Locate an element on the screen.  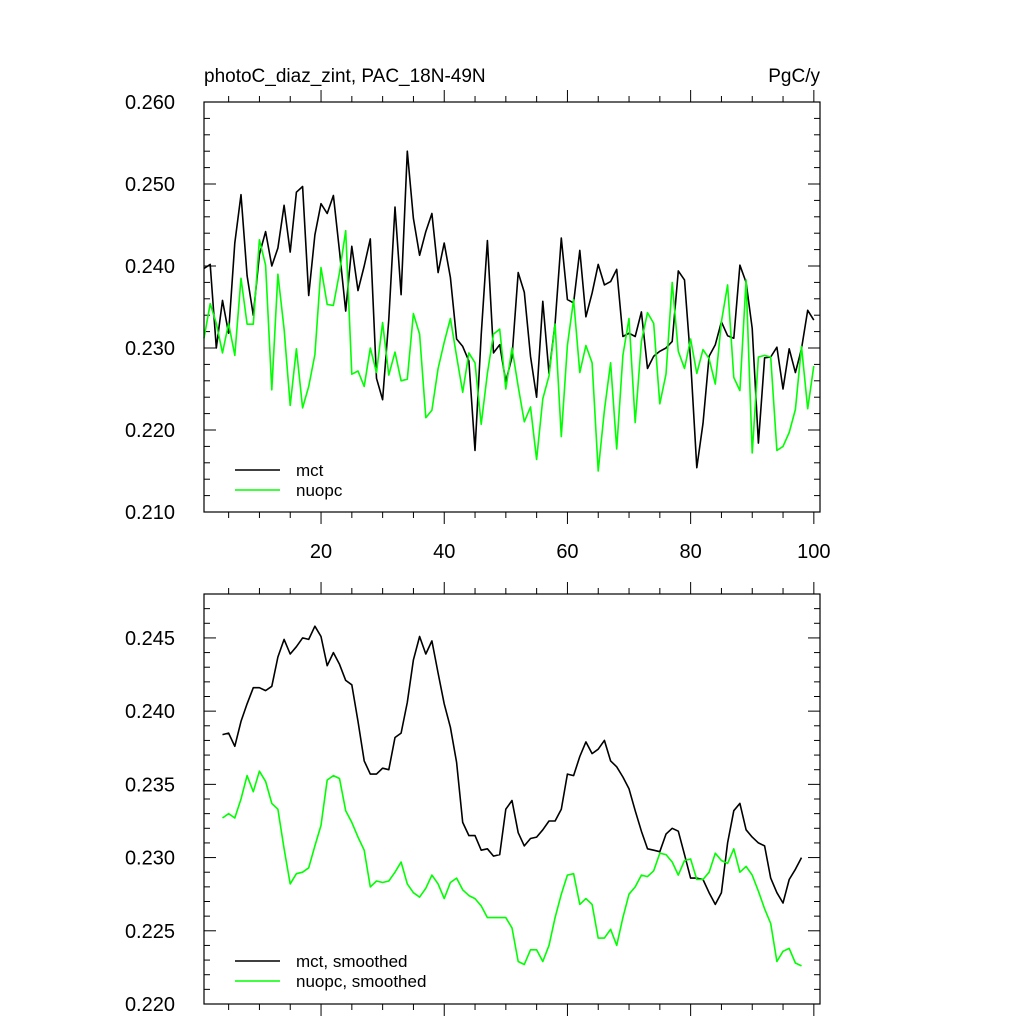
top-x-tick-label: 80 is located at coordinates (691, 552).